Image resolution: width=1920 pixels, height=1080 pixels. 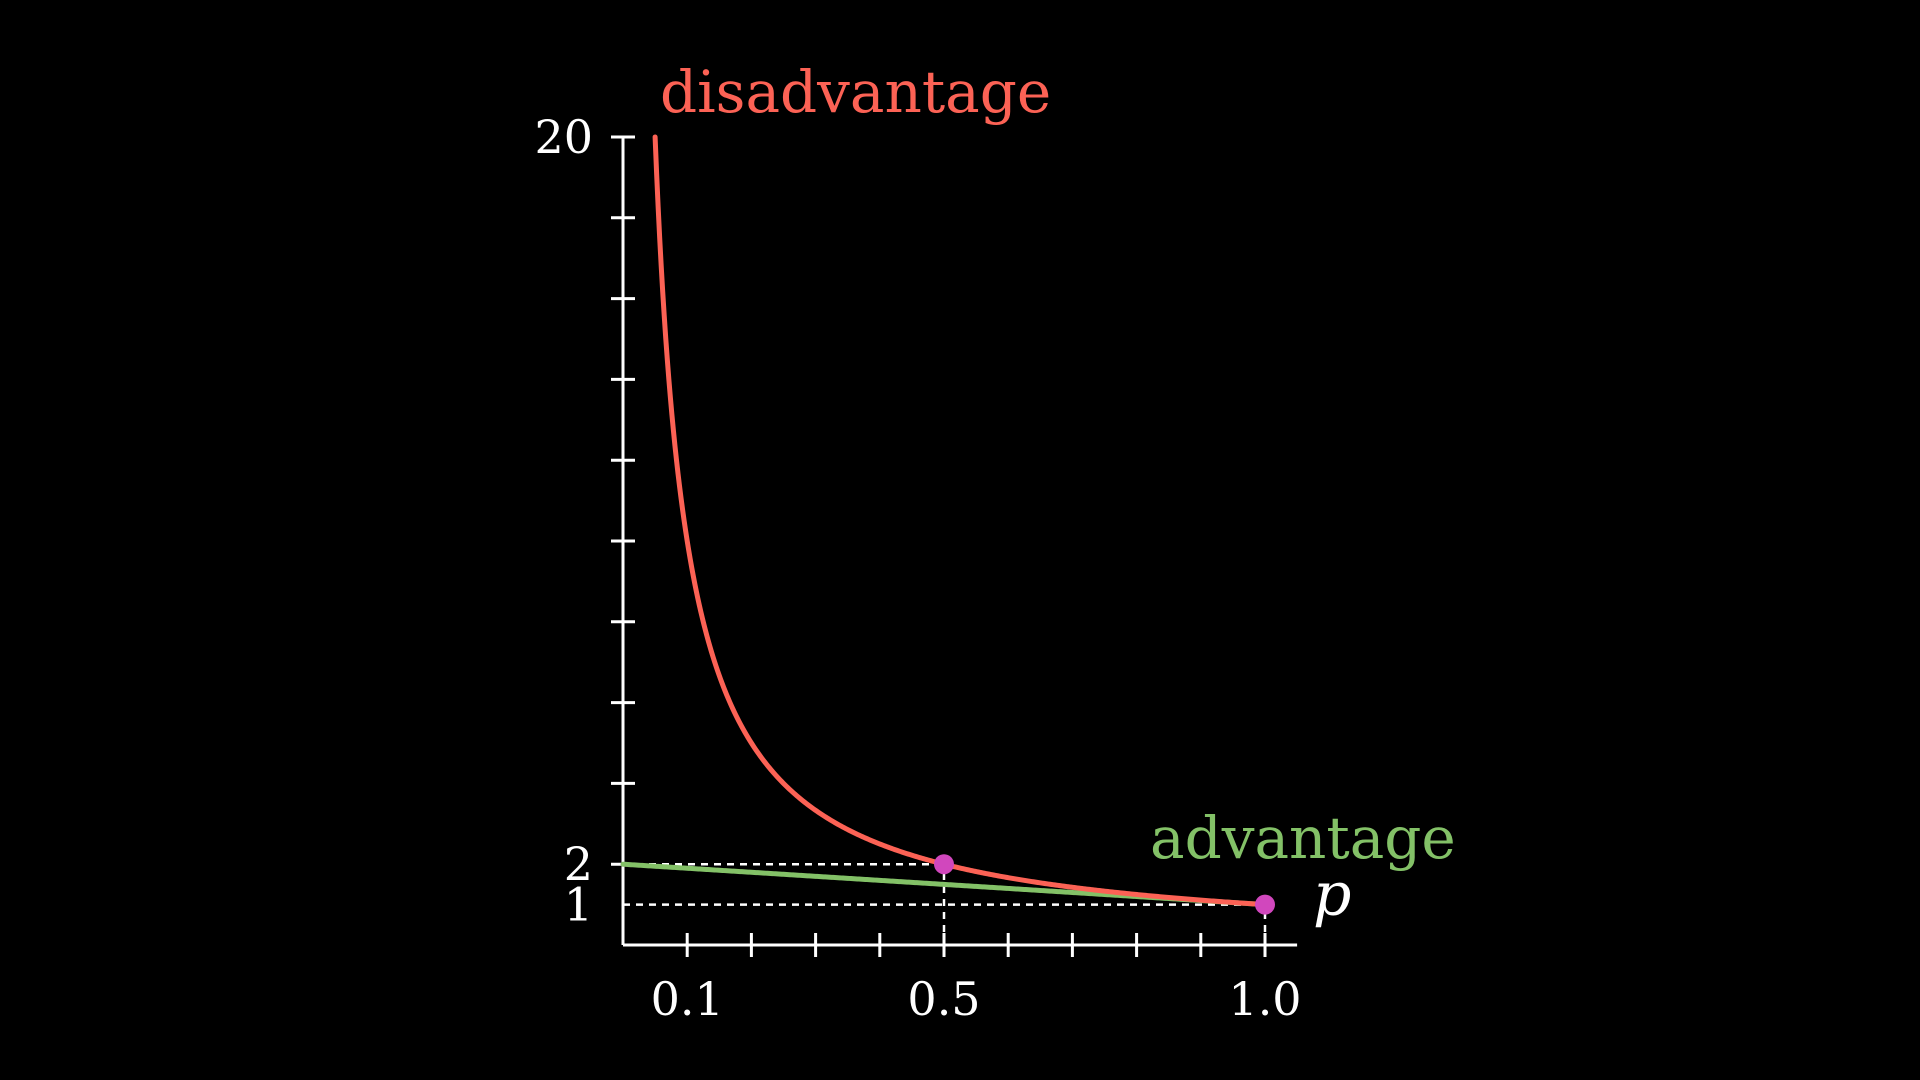 I want to click on y-tick-label: 20, so click(x=563, y=137).